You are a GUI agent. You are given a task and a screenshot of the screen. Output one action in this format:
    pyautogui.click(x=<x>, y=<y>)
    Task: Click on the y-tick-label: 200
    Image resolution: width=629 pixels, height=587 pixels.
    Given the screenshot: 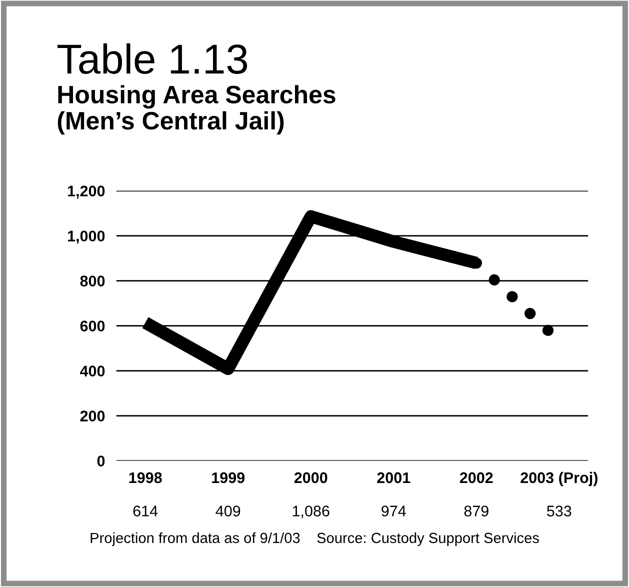 What is the action you would take?
    pyautogui.click(x=92, y=416)
    